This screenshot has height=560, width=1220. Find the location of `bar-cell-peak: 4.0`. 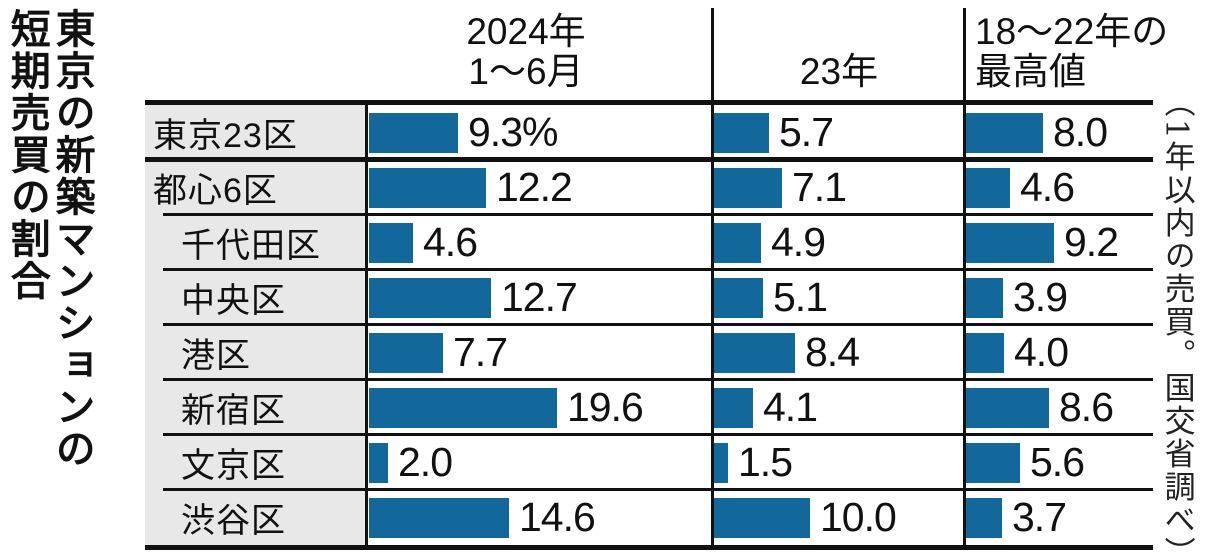

bar-cell-peak: 4.0 is located at coordinates (1056, 352).